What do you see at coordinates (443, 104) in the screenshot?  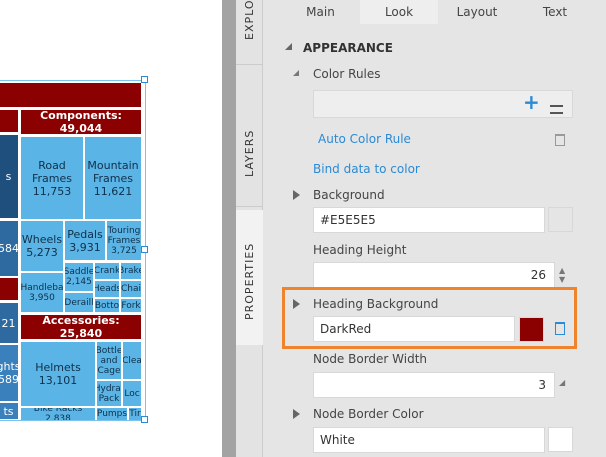 I see `rules-list` at bounding box center [443, 104].